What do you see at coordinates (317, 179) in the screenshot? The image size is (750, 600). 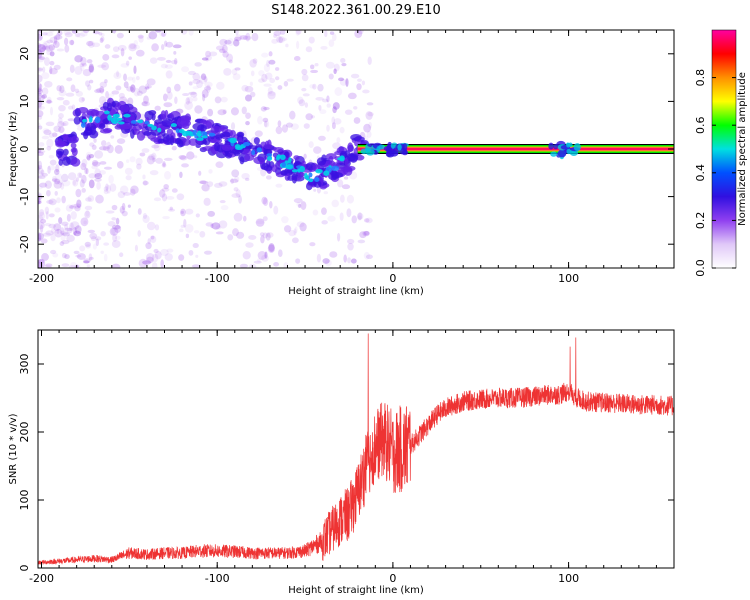 I see `spectrogram-ridge-core` at bounding box center [317, 179].